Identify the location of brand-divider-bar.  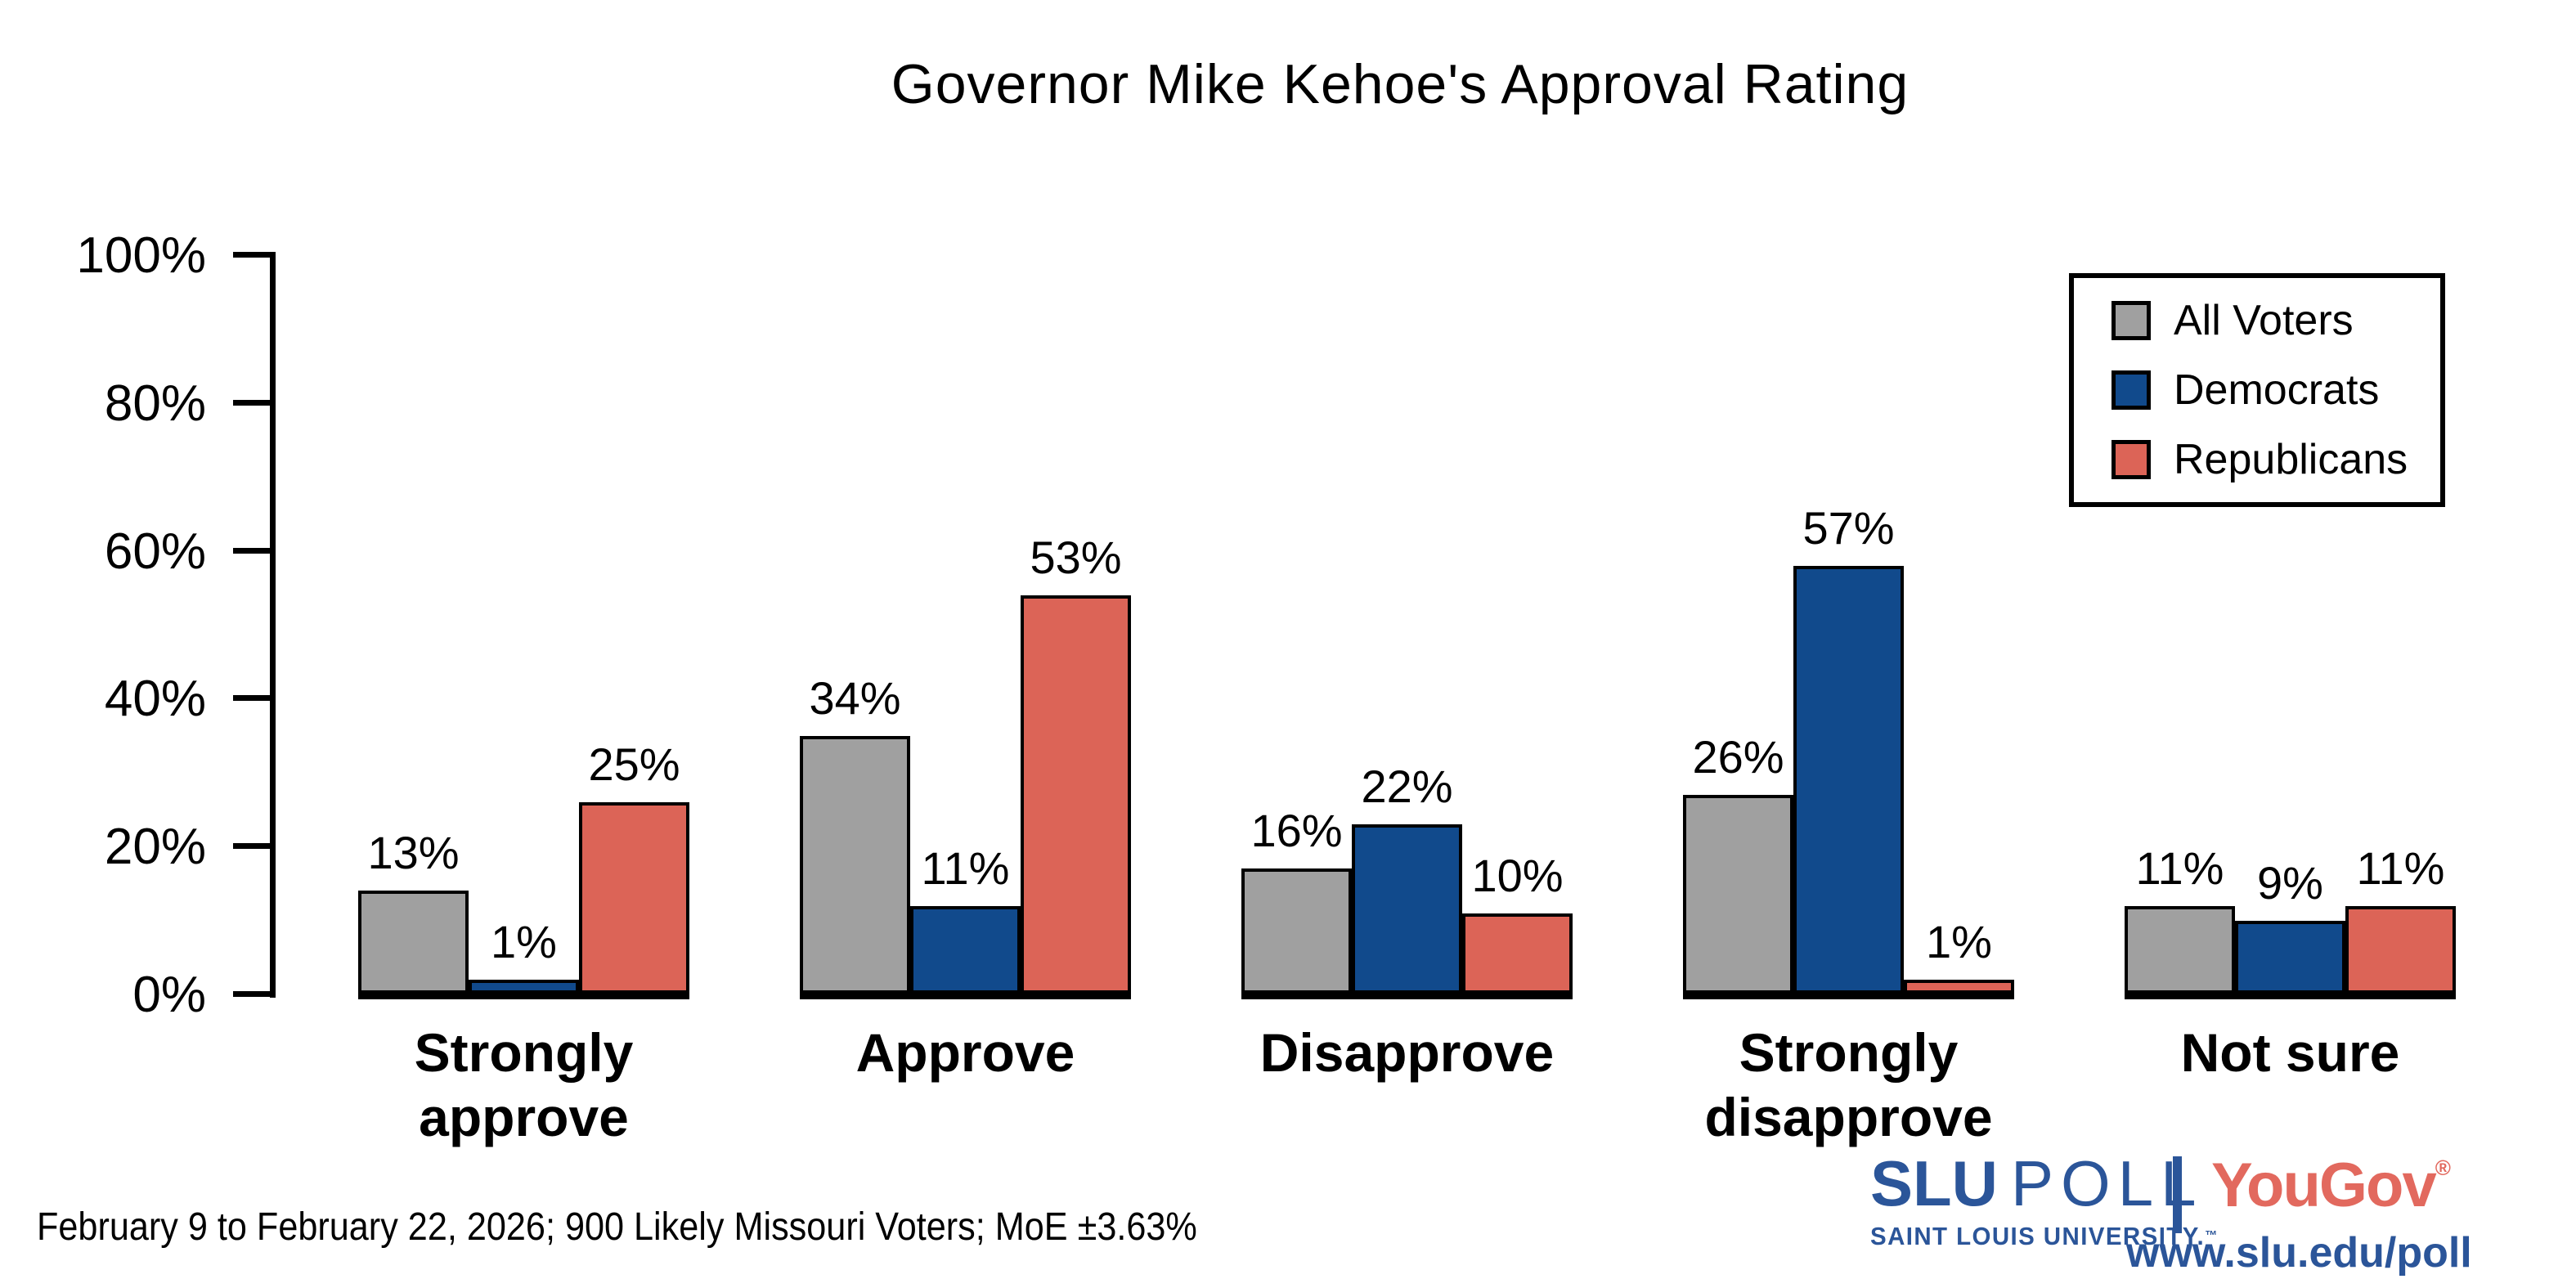
(2177, 1194).